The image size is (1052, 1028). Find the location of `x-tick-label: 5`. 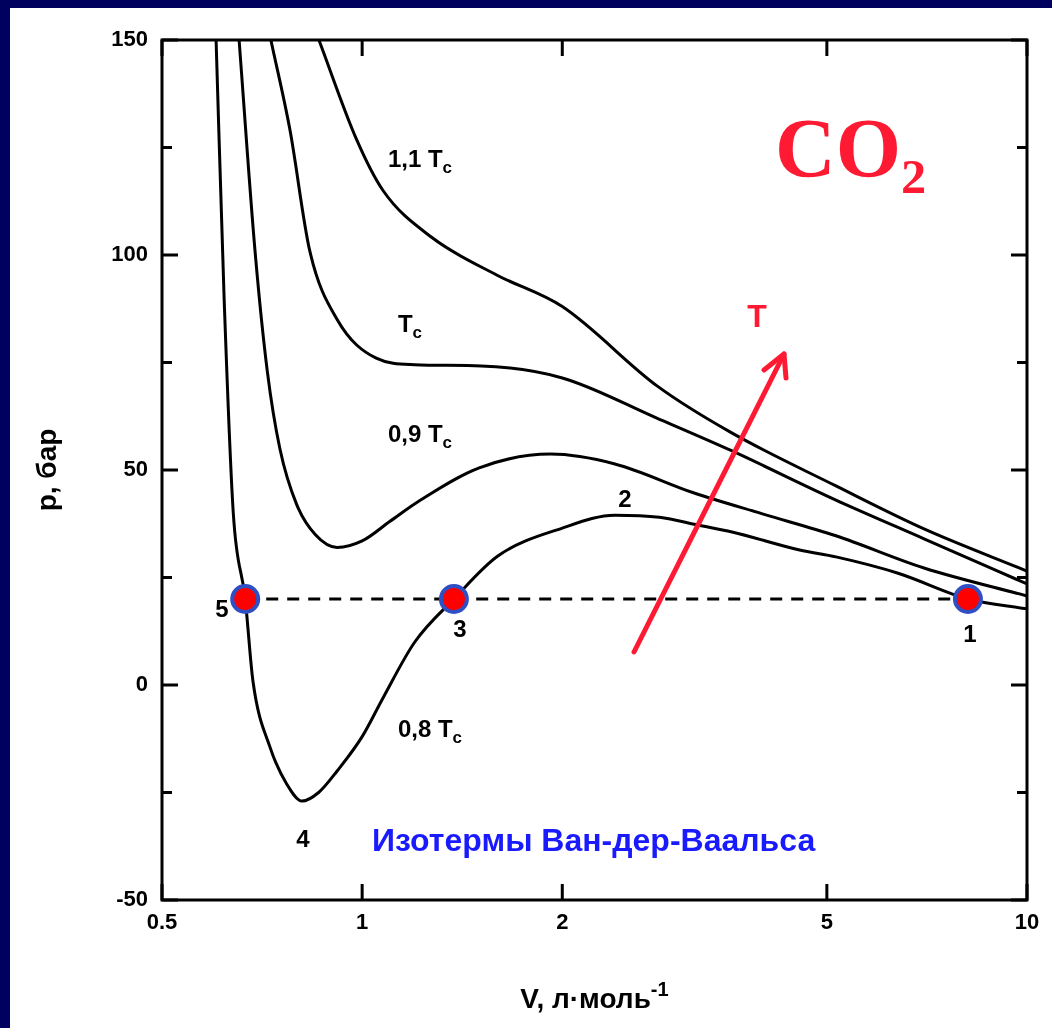

x-tick-label: 5 is located at coordinates (826, 922).